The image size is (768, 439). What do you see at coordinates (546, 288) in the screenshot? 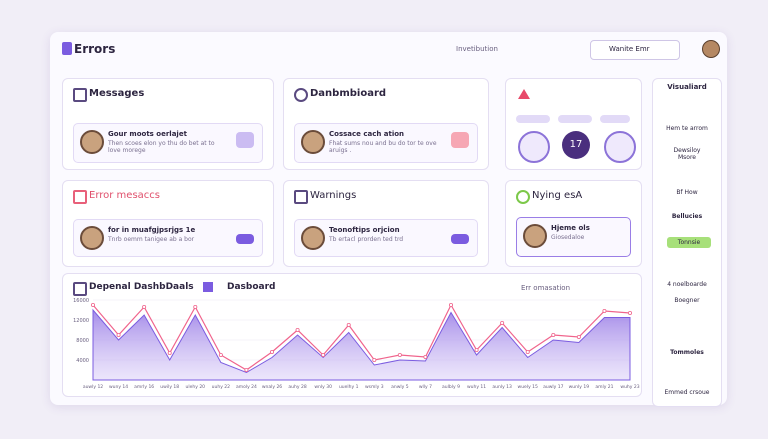
I see `chart-filter: Err omasation` at bounding box center [546, 288].